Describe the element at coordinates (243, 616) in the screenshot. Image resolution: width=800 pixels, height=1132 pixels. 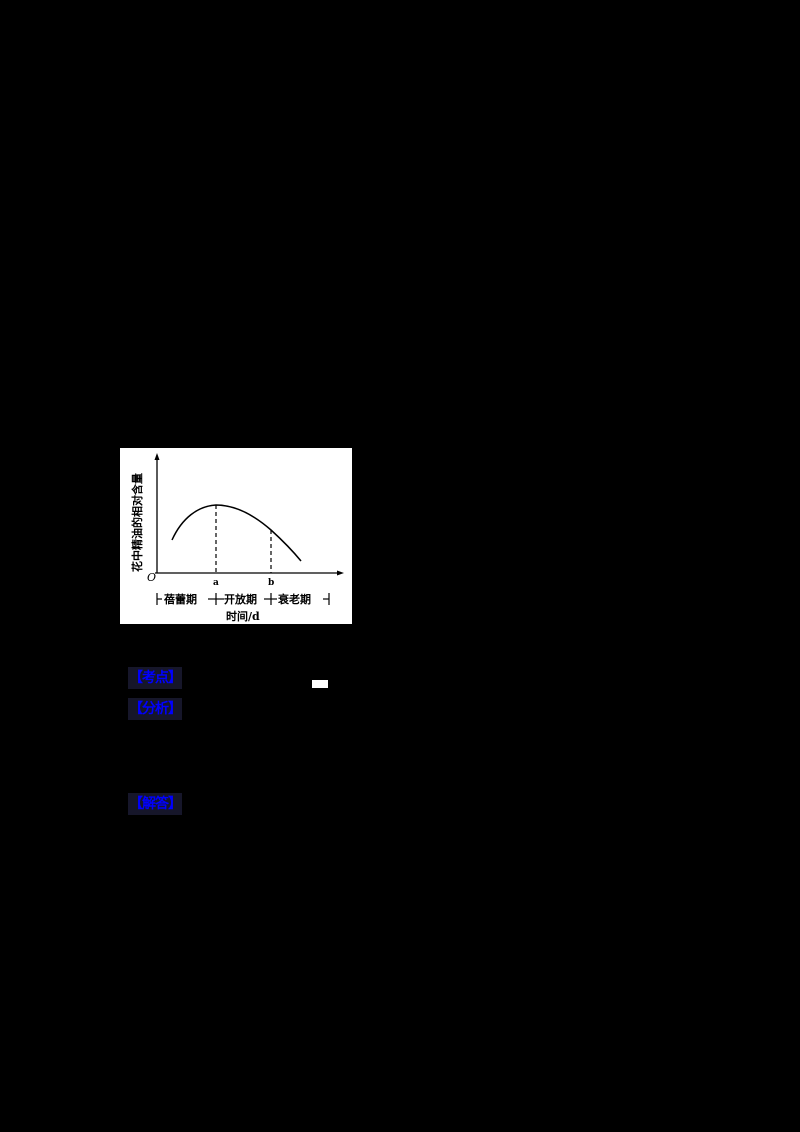
I see `x-axis-label: 时间/d` at that location.